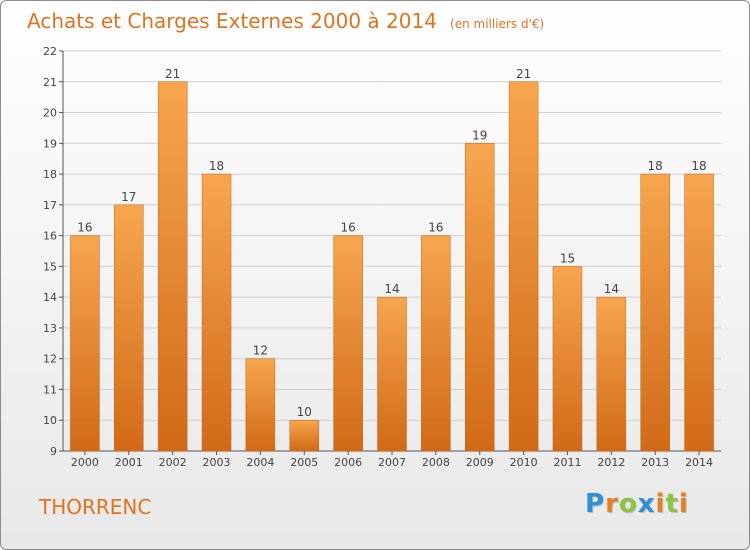 This screenshot has width=750, height=550. I want to click on bar-2003, so click(216, 312).